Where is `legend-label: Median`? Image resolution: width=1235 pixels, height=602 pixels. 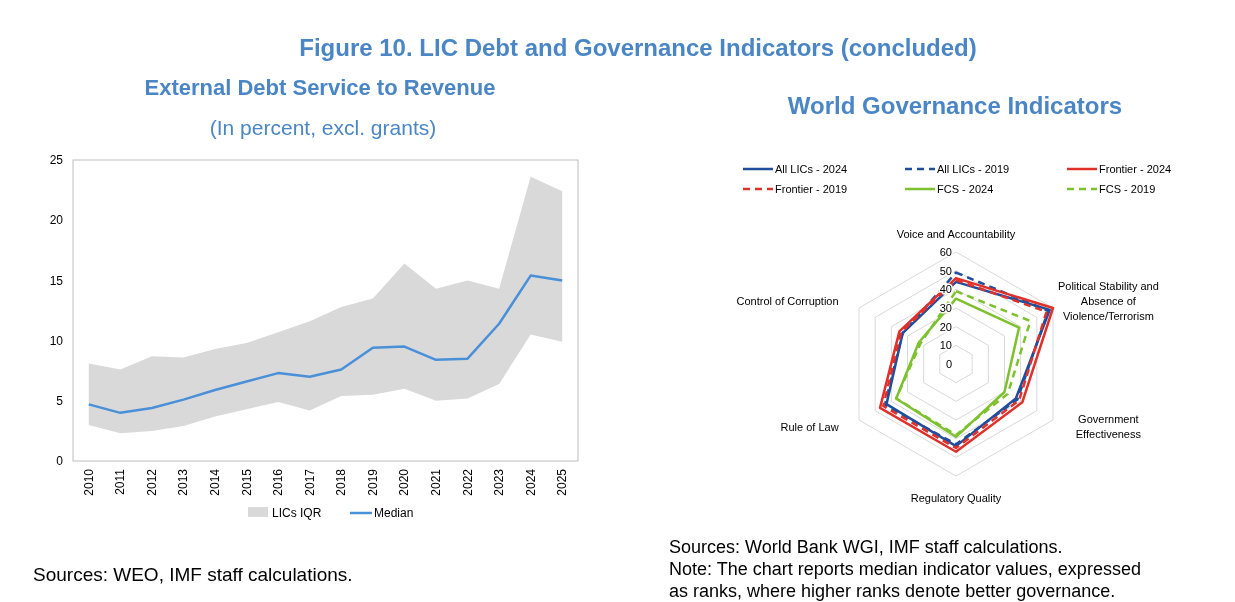
legend-label: Median is located at coordinates (394, 513).